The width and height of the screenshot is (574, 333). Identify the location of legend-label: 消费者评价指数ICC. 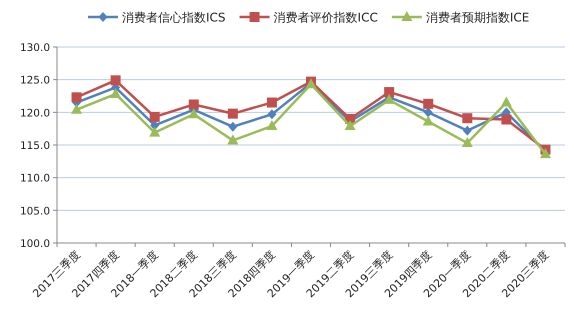
(326, 17).